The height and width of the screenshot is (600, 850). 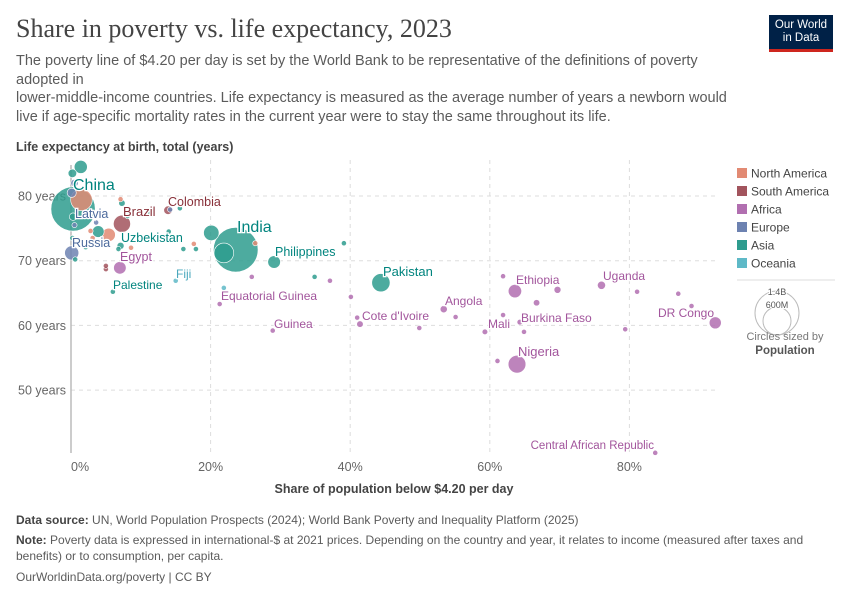 What do you see at coordinates (350, 467) in the screenshot?
I see `x-tick-label: 40%` at bounding box center [350, 467].